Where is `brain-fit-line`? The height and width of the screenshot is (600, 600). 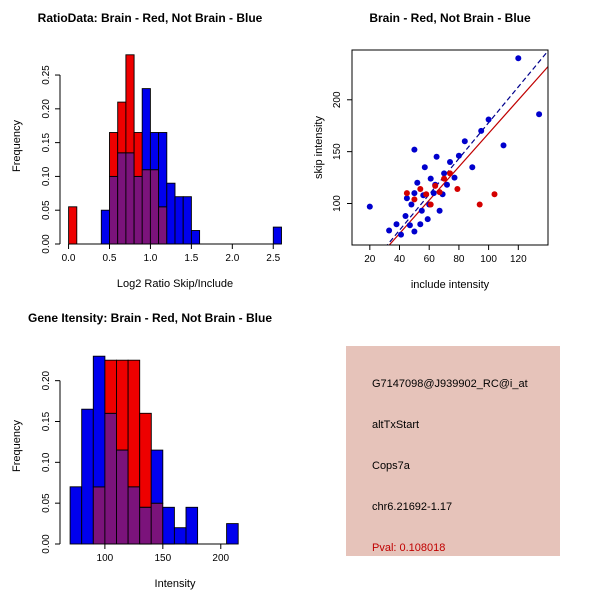
brain-fit-line is located at coordinates (468, 155).